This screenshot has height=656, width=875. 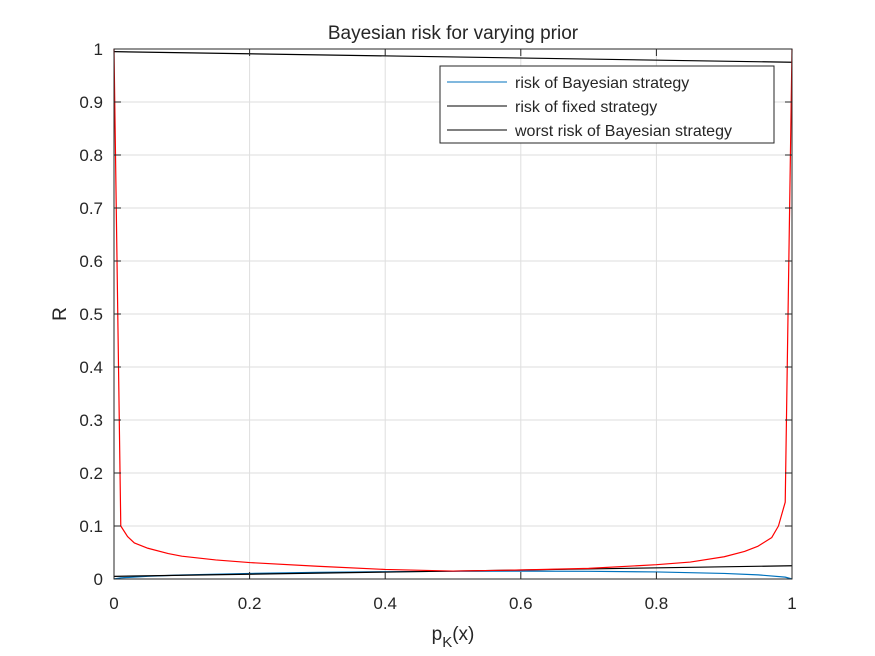 What do you see at coordinates (586, 107) in the screenshot?
I see `legend-label-fixed-risk: risk of fixed strategy` at bounding box center [586, 107].